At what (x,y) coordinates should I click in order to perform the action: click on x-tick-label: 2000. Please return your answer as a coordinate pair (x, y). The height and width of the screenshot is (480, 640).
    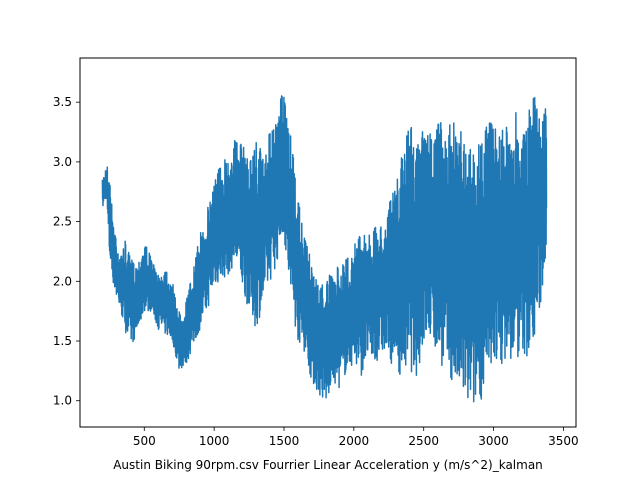
    Looking at the image, I should click on (354, 441).